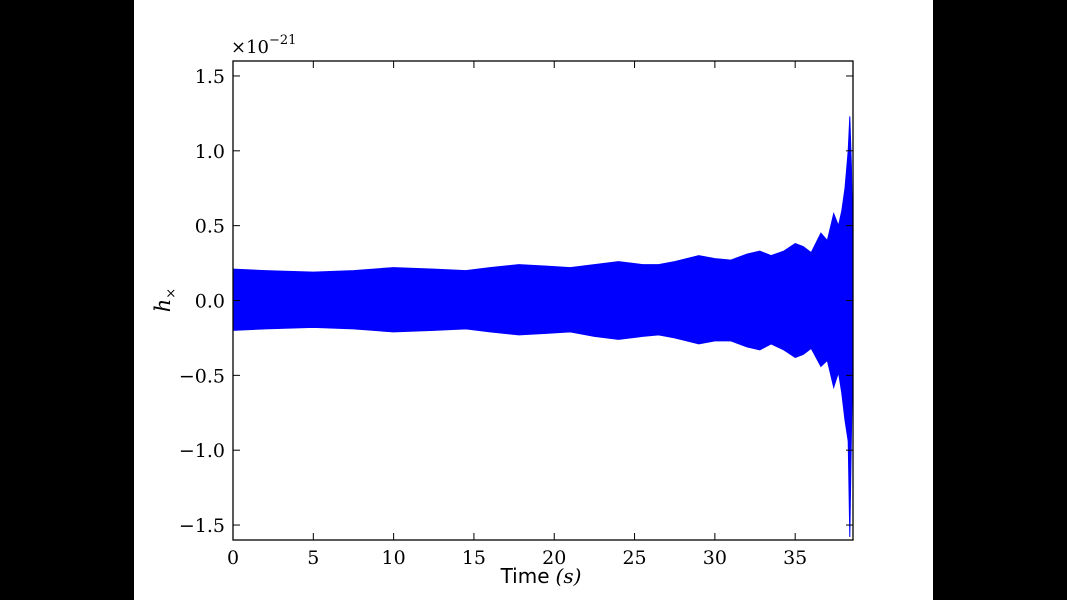 The width and height of the screenshot is (1067, 600). Describe the element at coordinates (715, 558) in the screenshot. I see `x-tick-label: 30` at that location.